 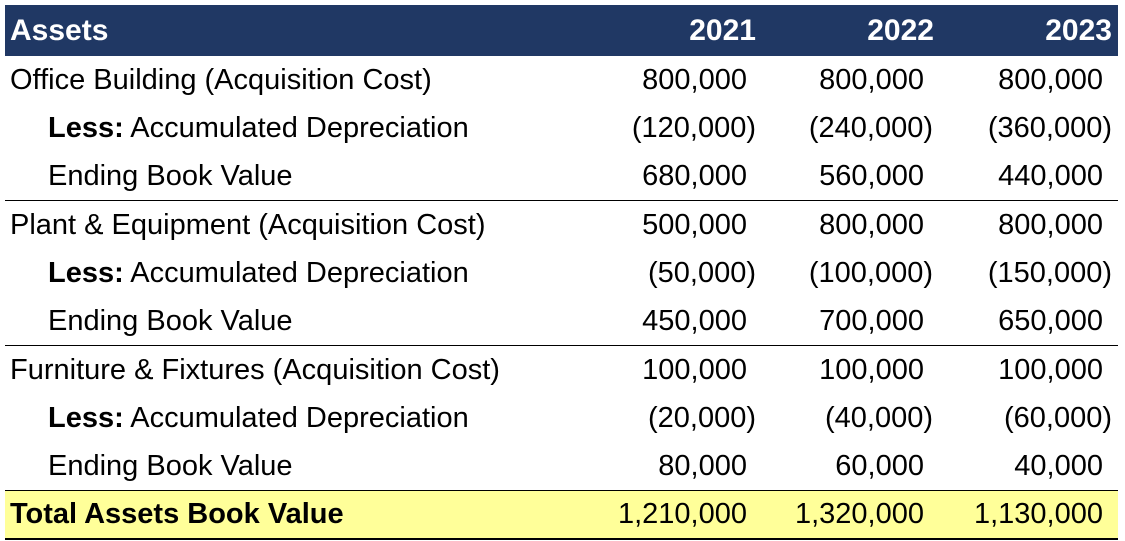 What do you see at coordinates (177, 514) in the screenshot?
I see `total-label: Total Assets Book Value` at bounding box center [177, 514].